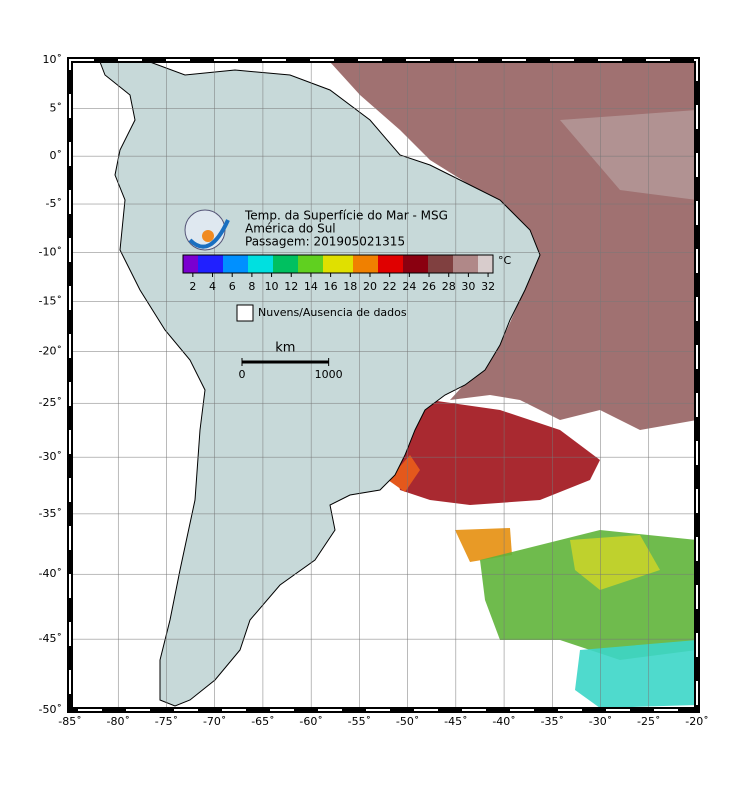 This screenshot has width=741, height=785. What do you see at coordinates (50, 513) in the screenshot?
I see `y-tick-label: -35˚` at bounding box center [50, 513].